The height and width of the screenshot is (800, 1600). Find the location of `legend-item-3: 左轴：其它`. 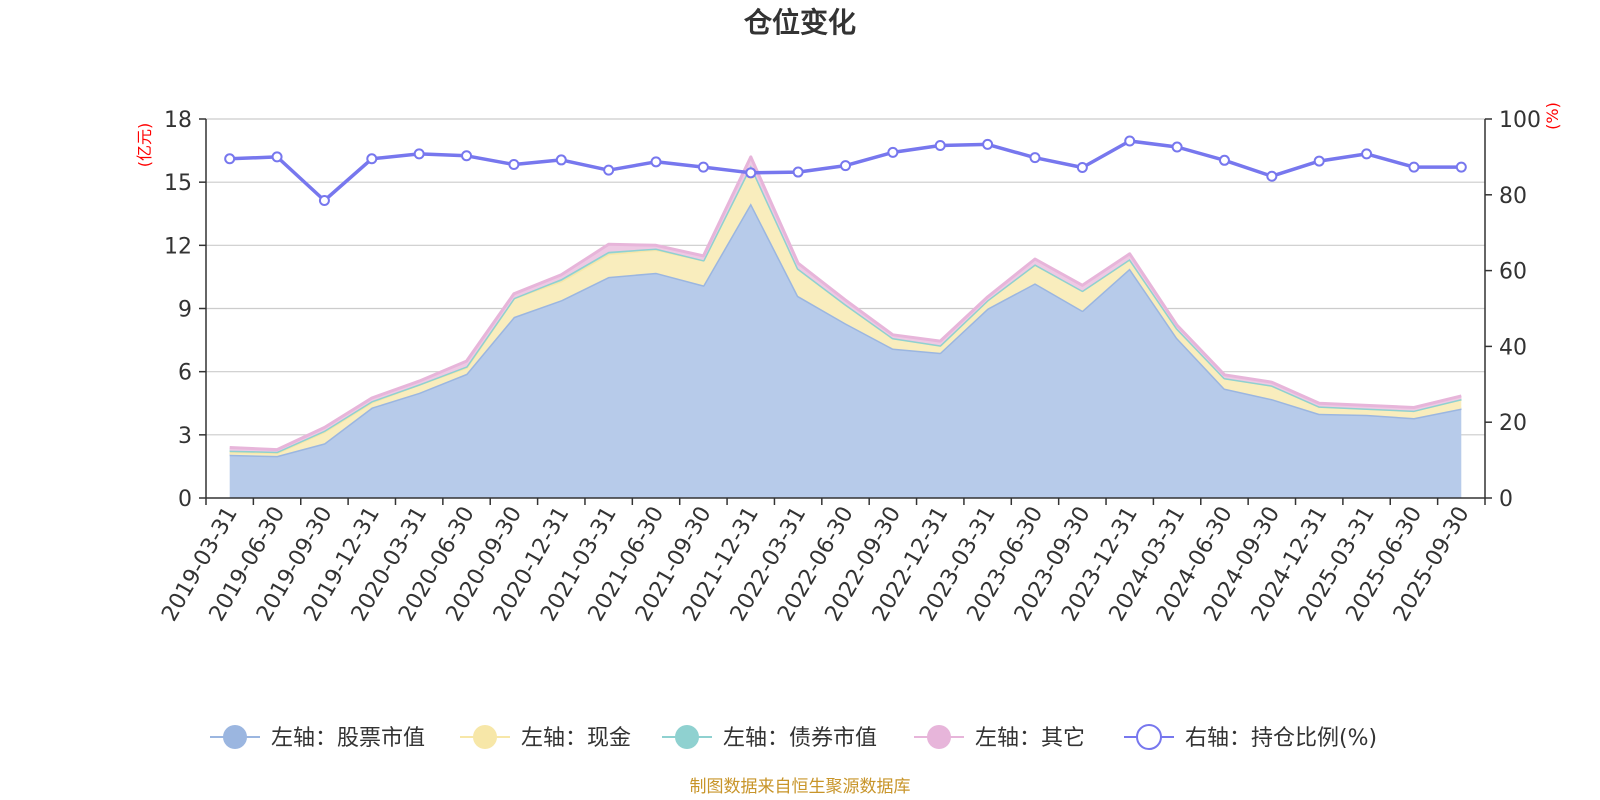

legend-item-3: 左轴：其它 is located at coordinates (999, 738).